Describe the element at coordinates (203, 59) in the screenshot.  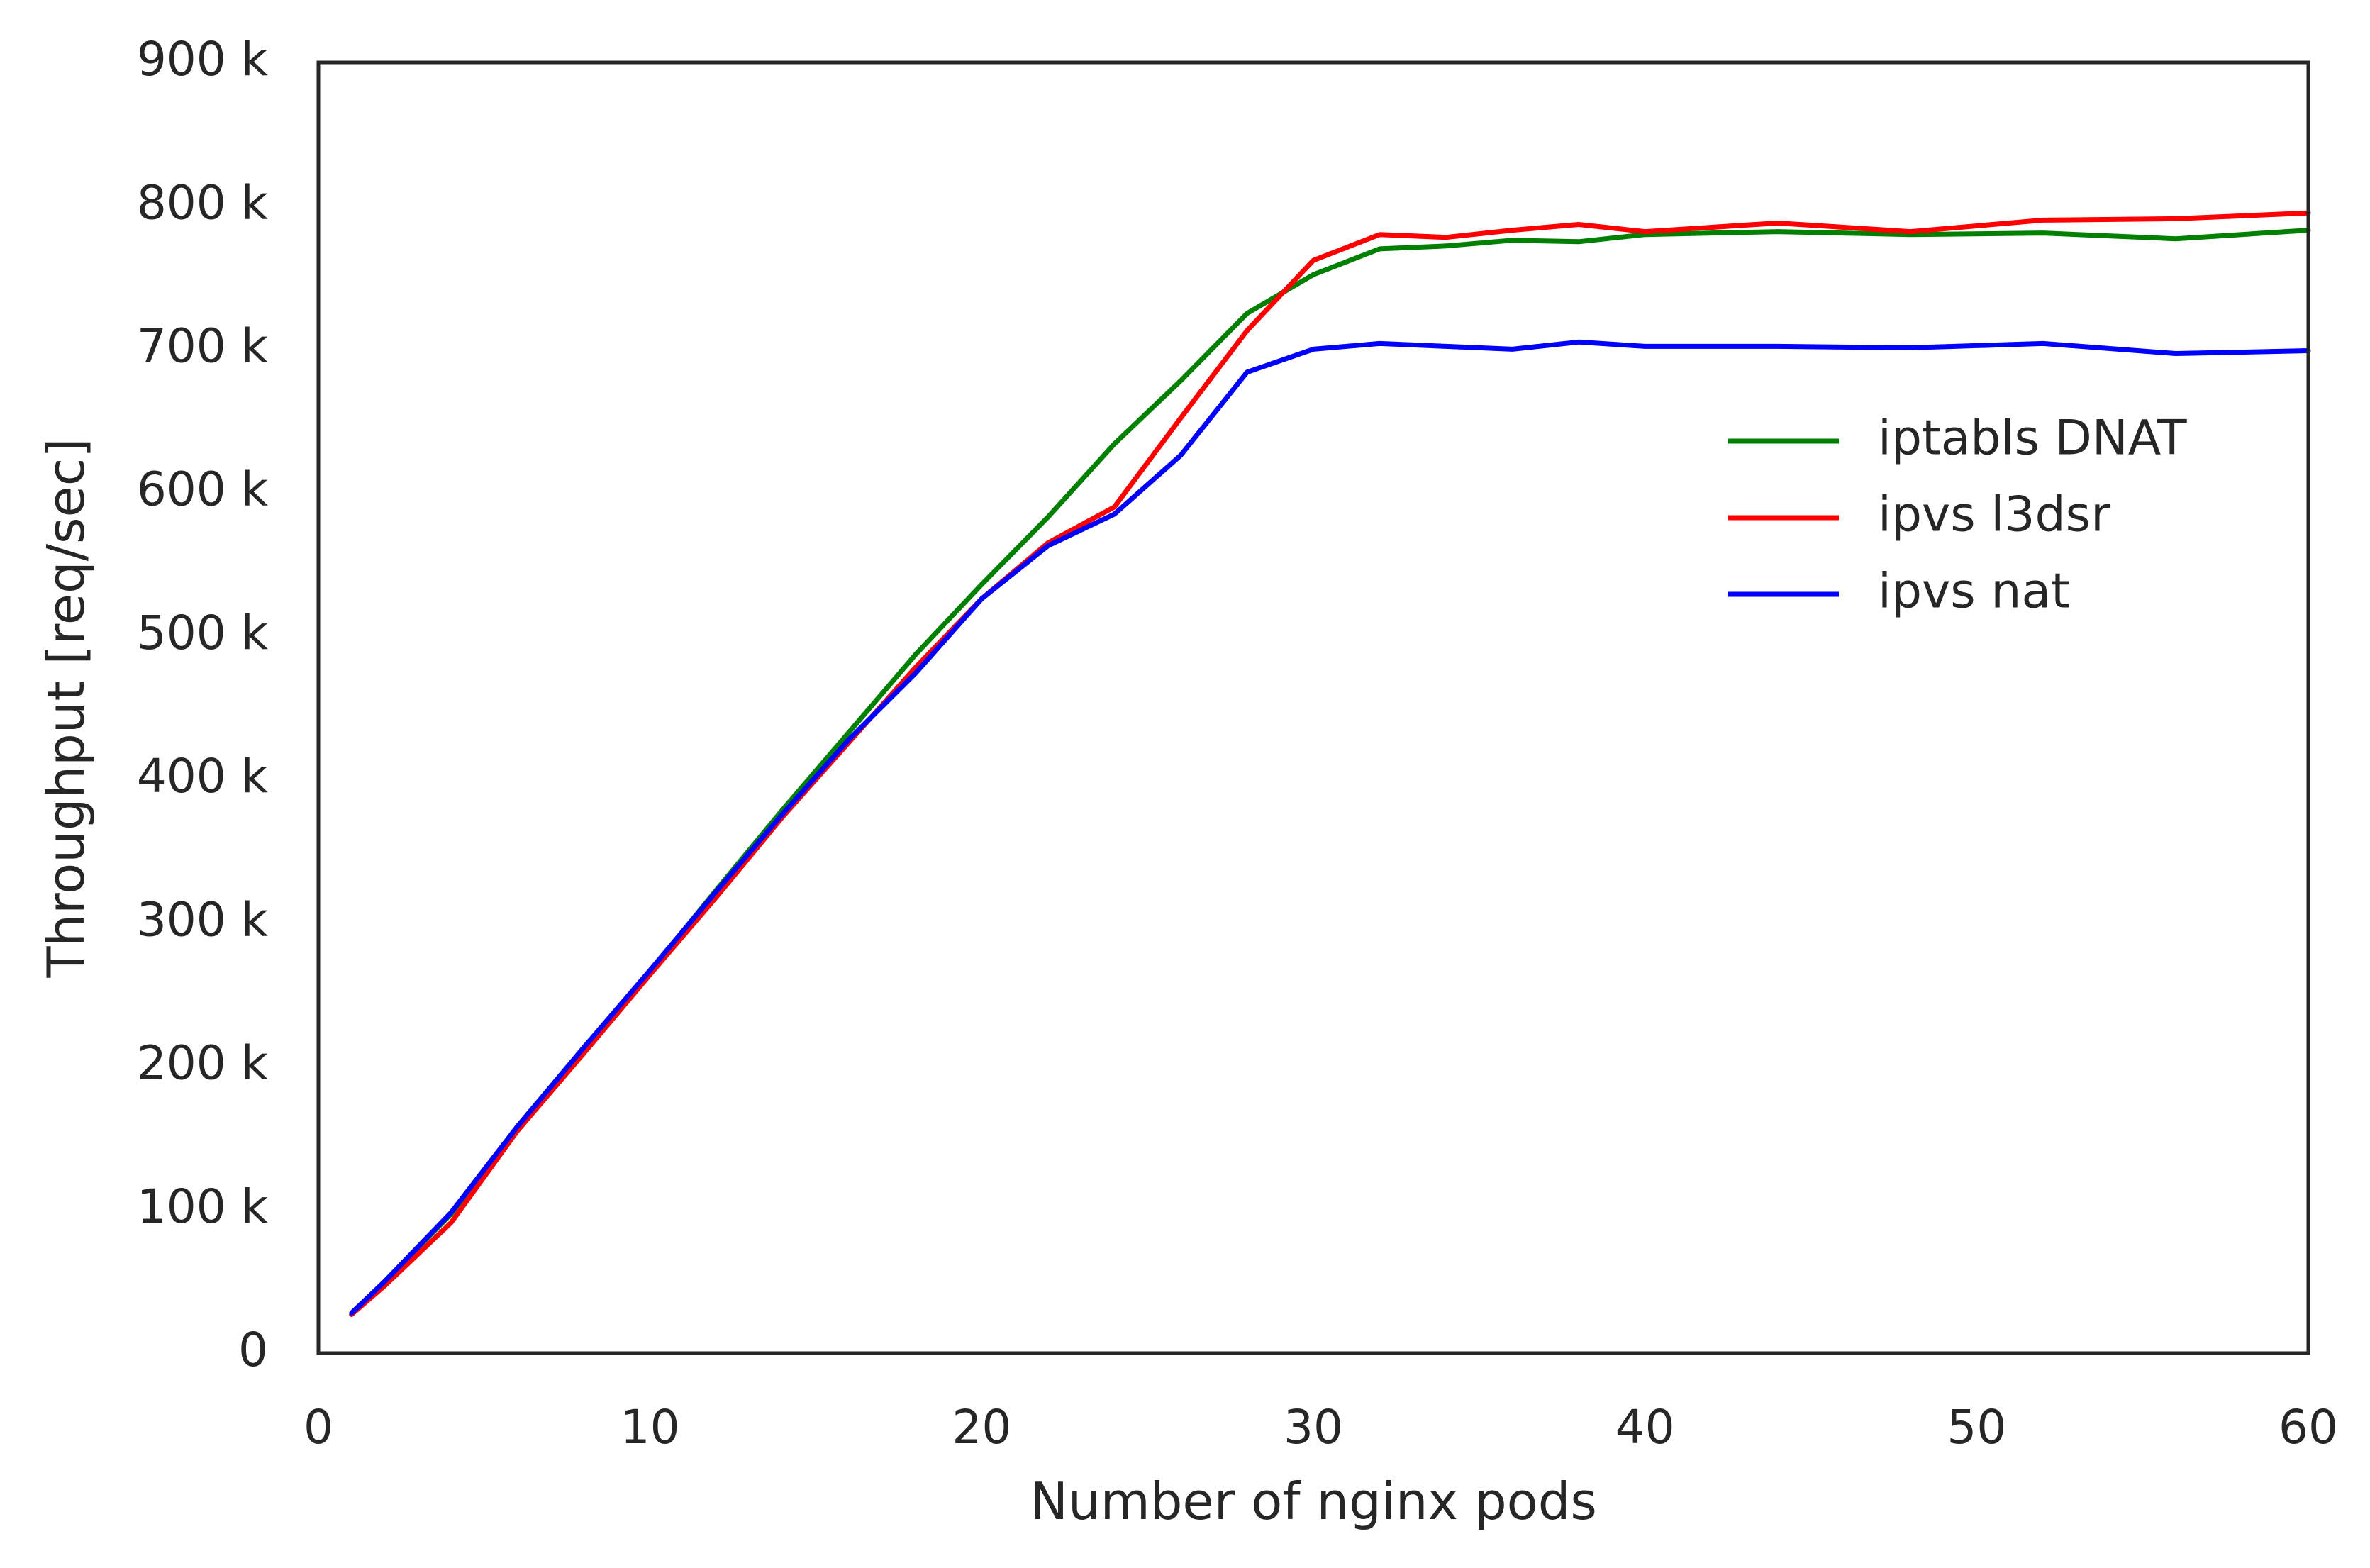
I see `y-tick-label: 900 k` at that location.